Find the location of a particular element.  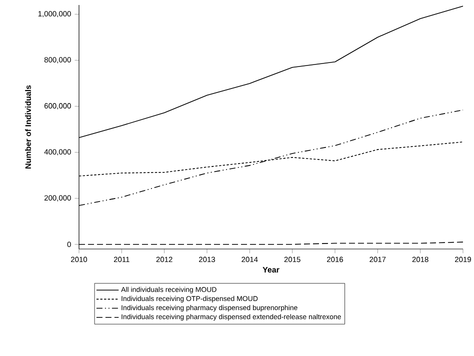

y-axis-title: Number of Individuals is located at coordinates (28, 126).